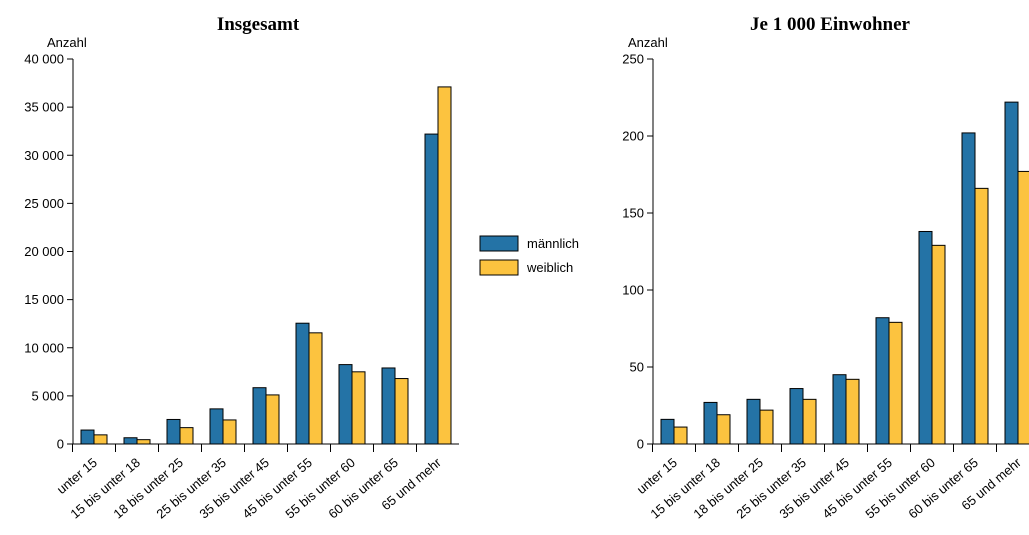  Describe the element at coordinates (549, 267) in the screenshot. I see `legend-label-weiblich: weiblich` at that location.